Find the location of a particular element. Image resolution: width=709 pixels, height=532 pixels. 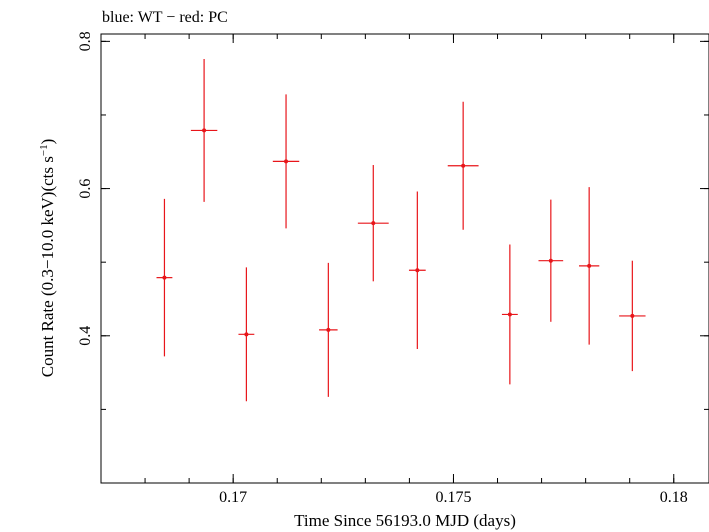

chart-title: blue: WT − red: PC is located at coordinates (165, 17).